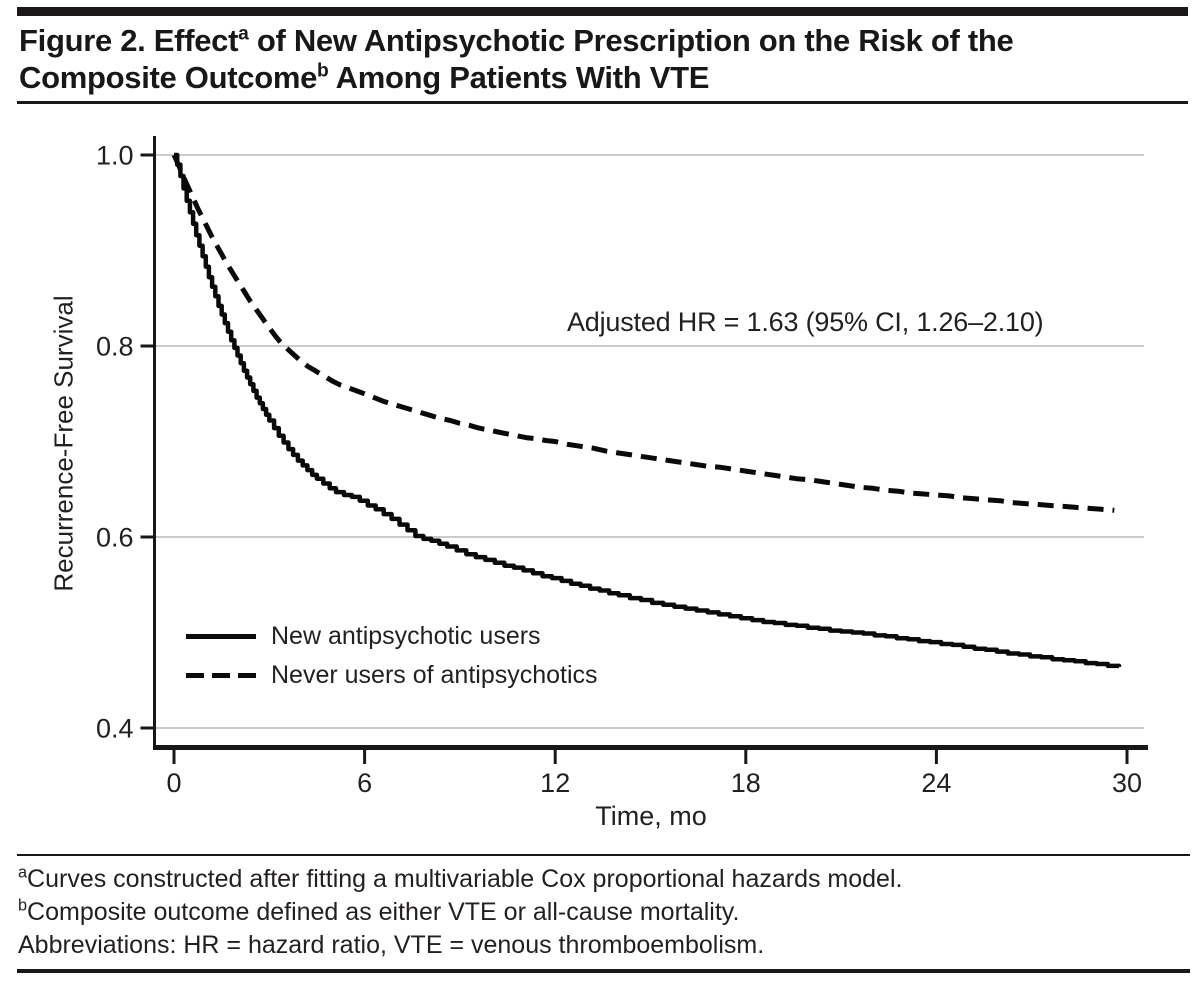 The height and width of the screenshot is (982, 1200). What do you see at coordinates (1127, 783) in the screenshot?
I see `x-tick-label: 30` at bounding box center [1127, 783].